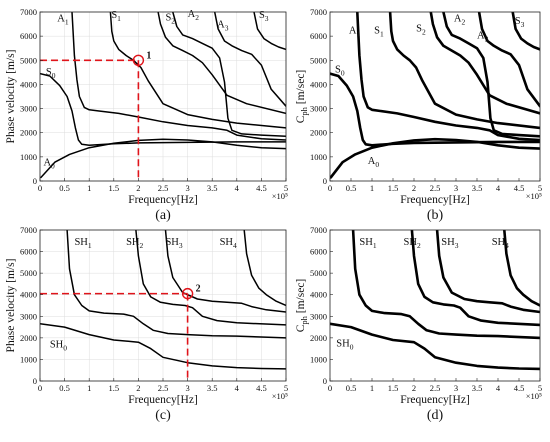 The height and width of the screenshot is (442, 550). I want to click on mode-label: SH1, so click(367, 243).